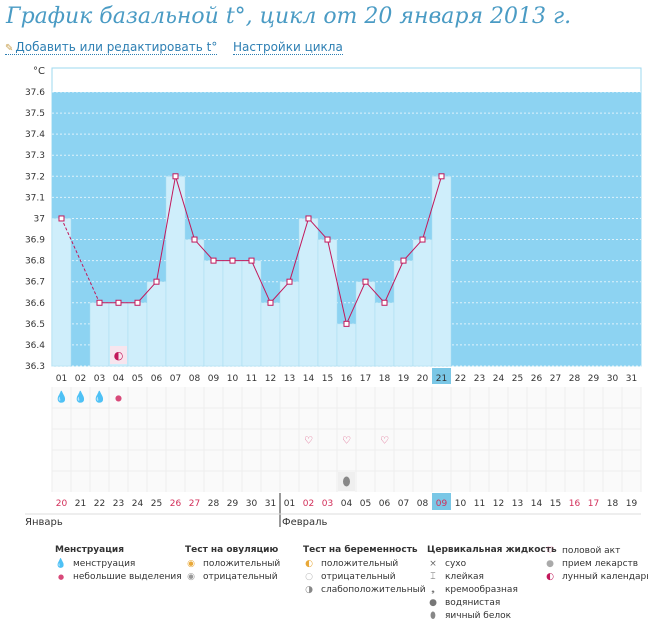 This screenshot has width=648, height=634. I want to click on y-tick-label: 36.5, so click(35, 325).